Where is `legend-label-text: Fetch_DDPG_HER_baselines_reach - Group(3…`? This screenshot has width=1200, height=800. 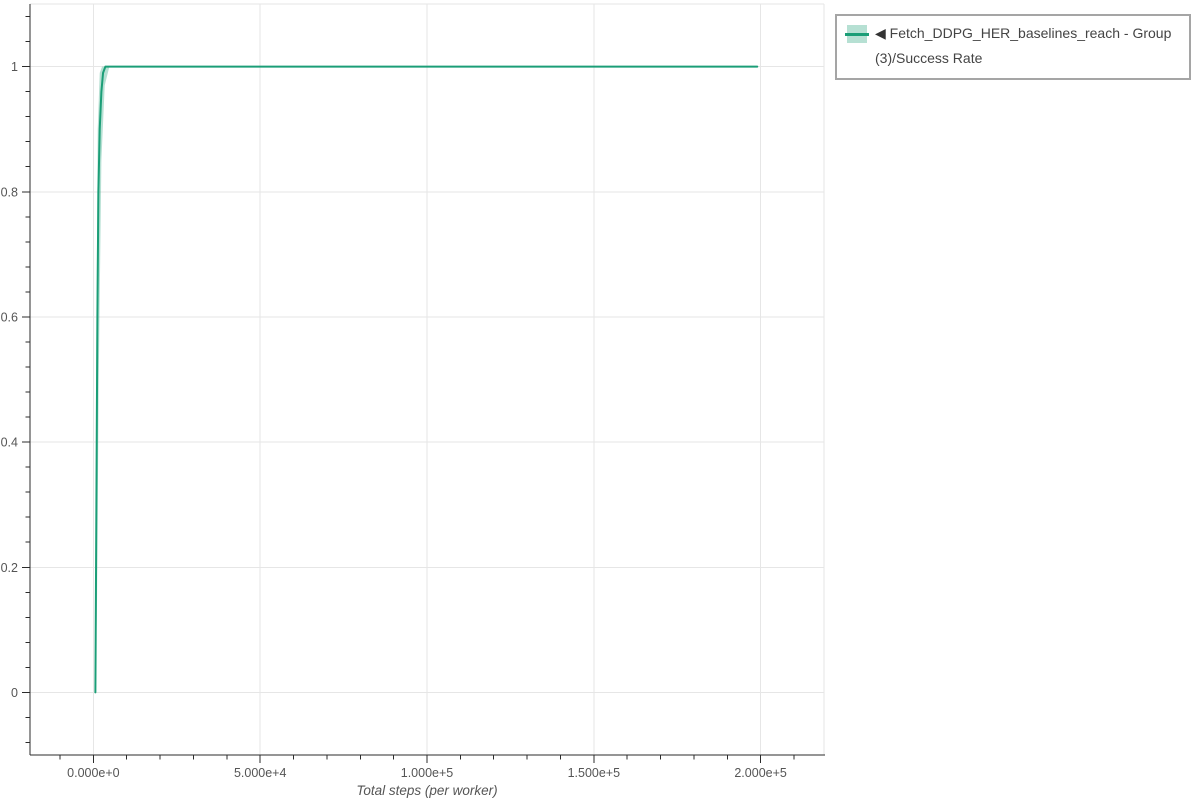
legend-label-text: Fetch_DDPG_HER_baselines_reach - Group(3… is located at coordinates (1023, 45).